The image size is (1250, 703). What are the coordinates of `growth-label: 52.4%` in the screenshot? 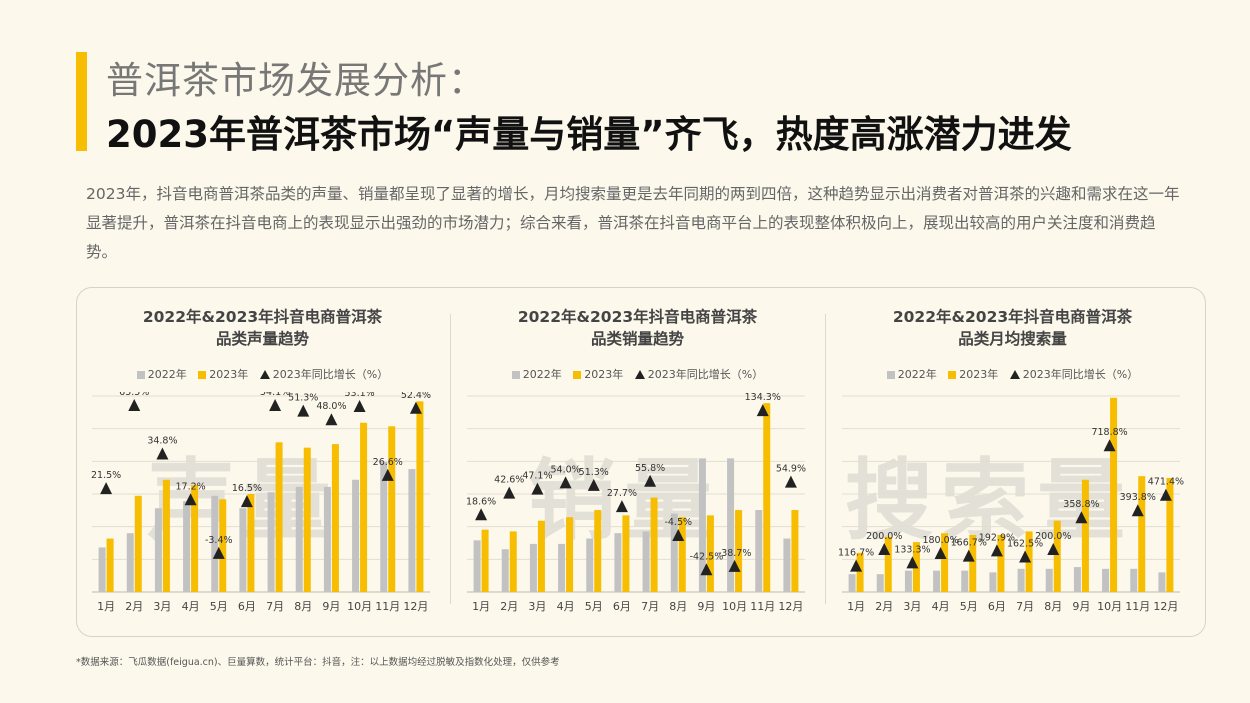 It's located at (416, 396).